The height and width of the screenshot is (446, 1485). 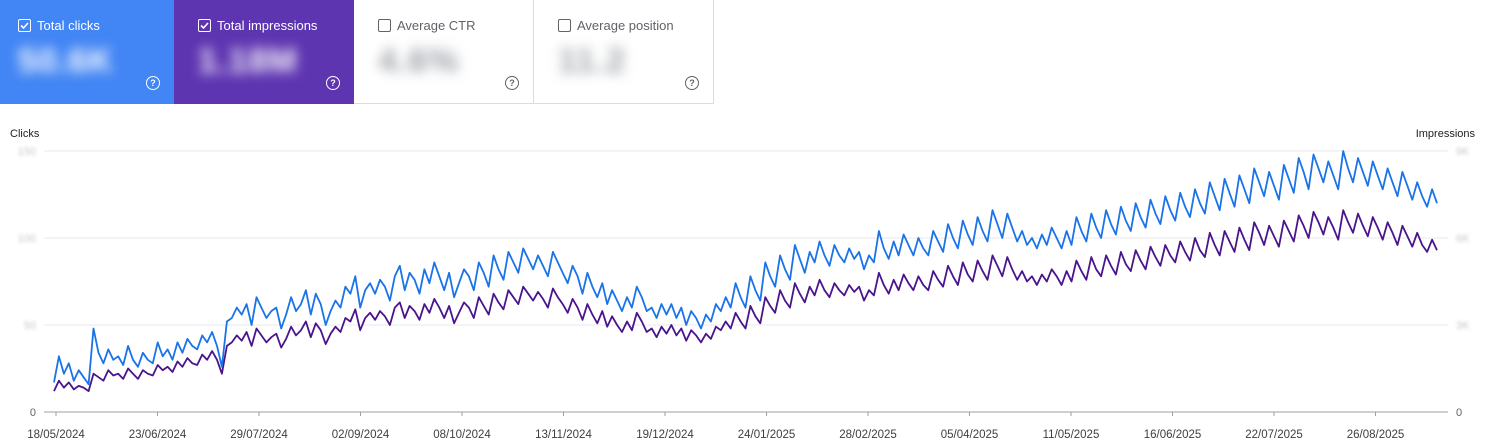 I want to click on y-right-tick-label: 9K, so click(x=1463, y=152).